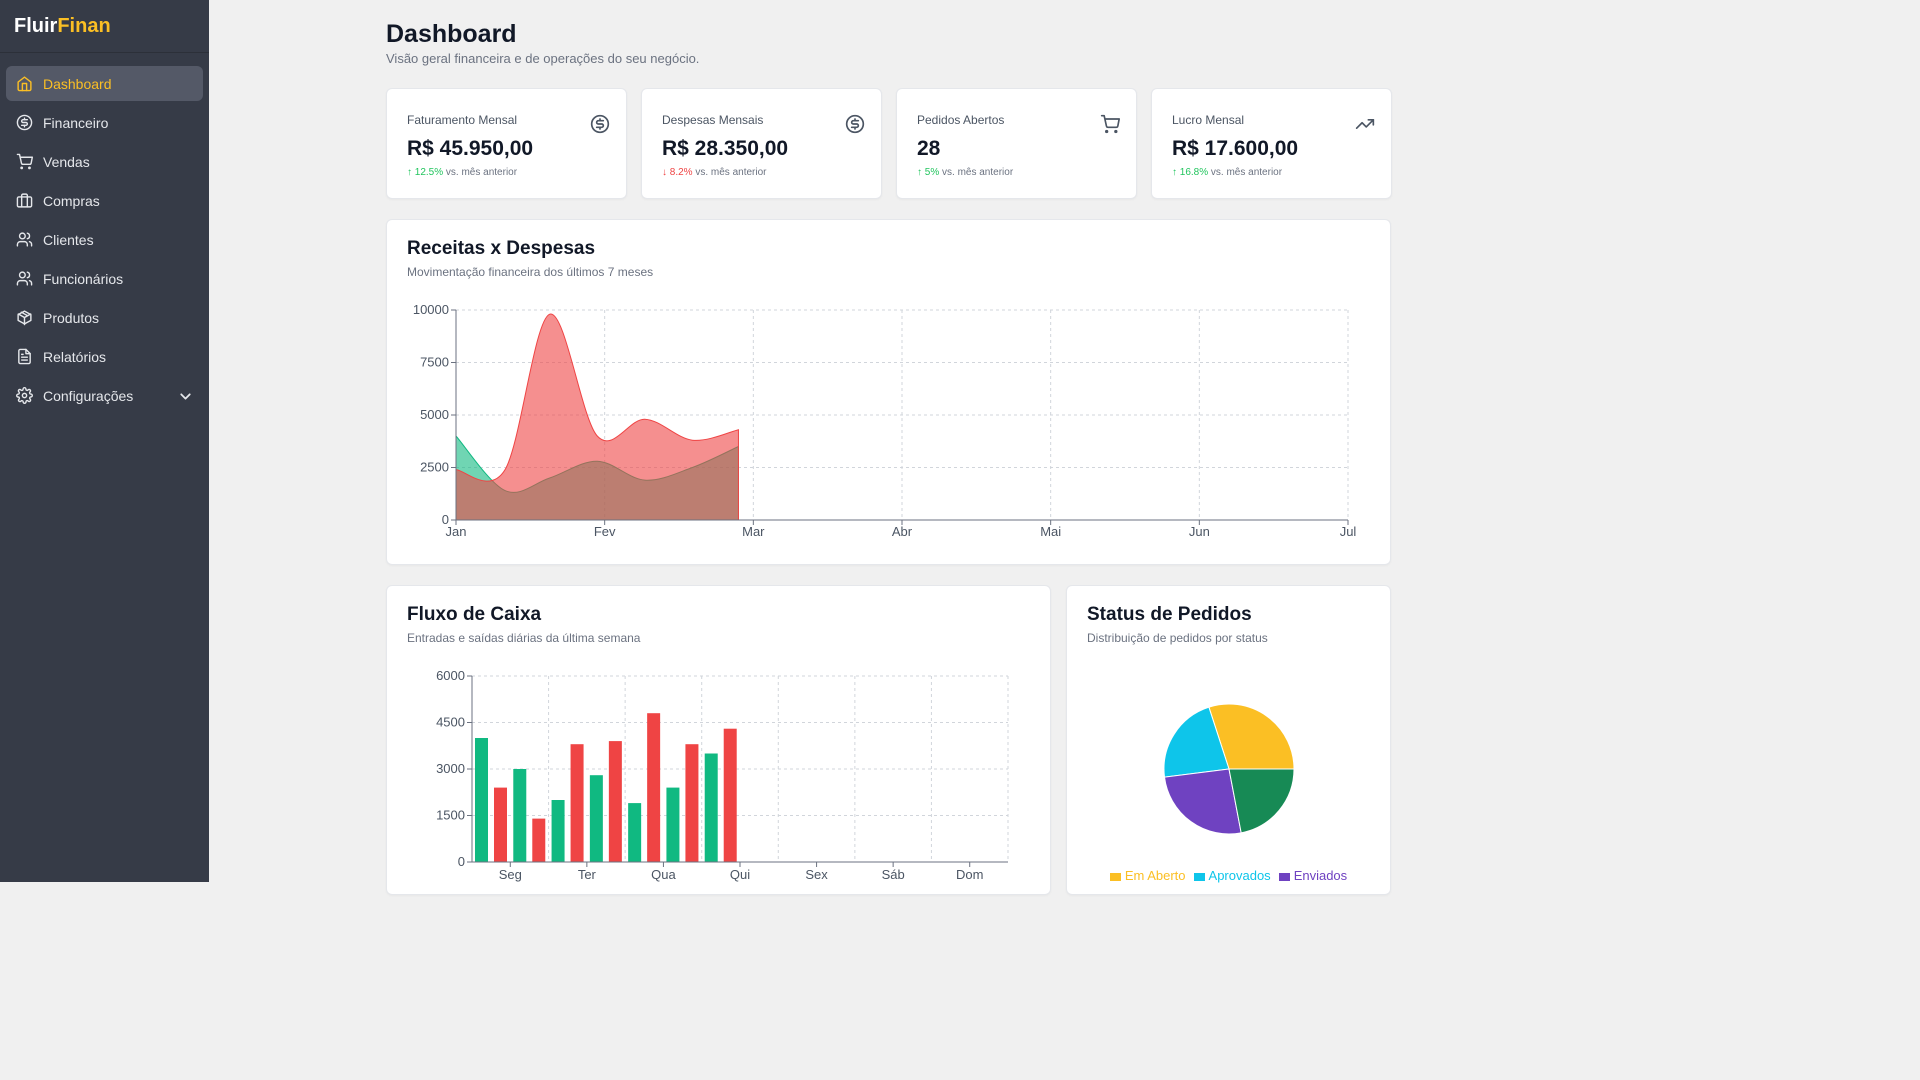  What do you see at coordinates (71, 200) in the screenshot?
I see `sidebar-item-label: Compras` at bounding box center [71, 200].